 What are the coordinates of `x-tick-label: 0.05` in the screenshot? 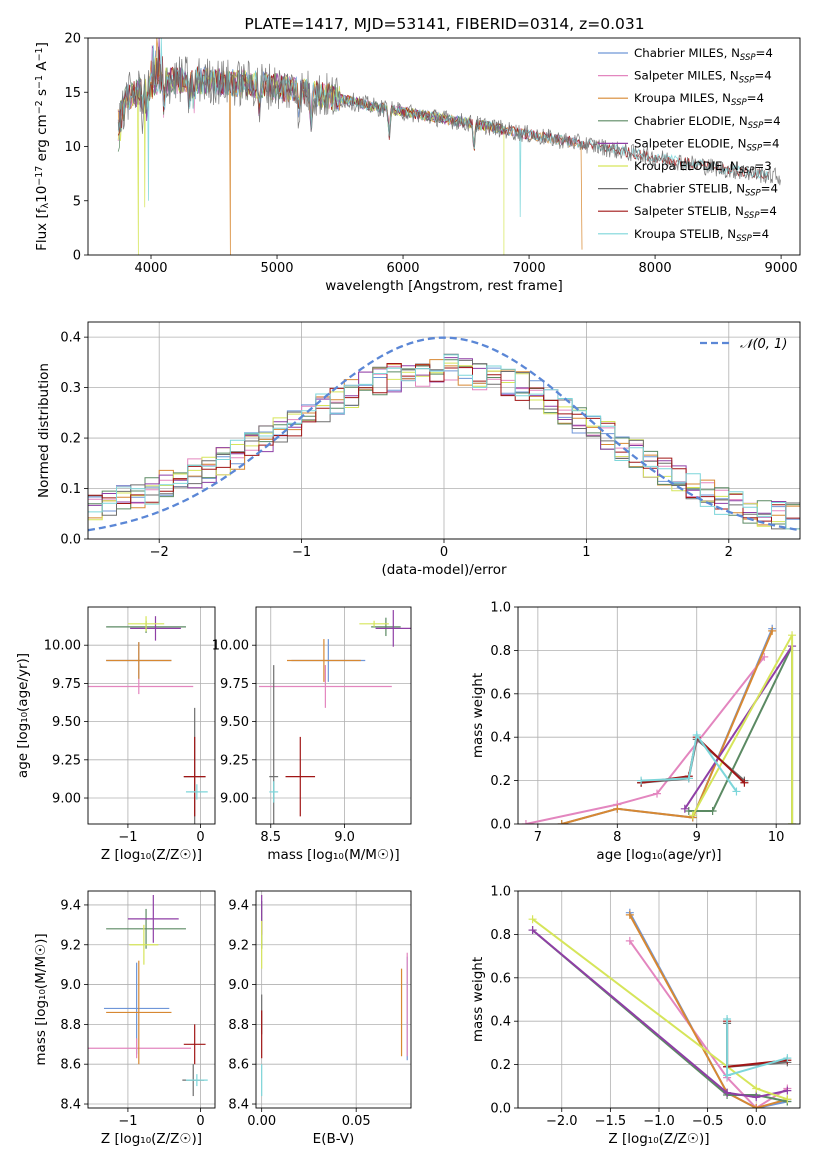 It's located at (356, 1121).